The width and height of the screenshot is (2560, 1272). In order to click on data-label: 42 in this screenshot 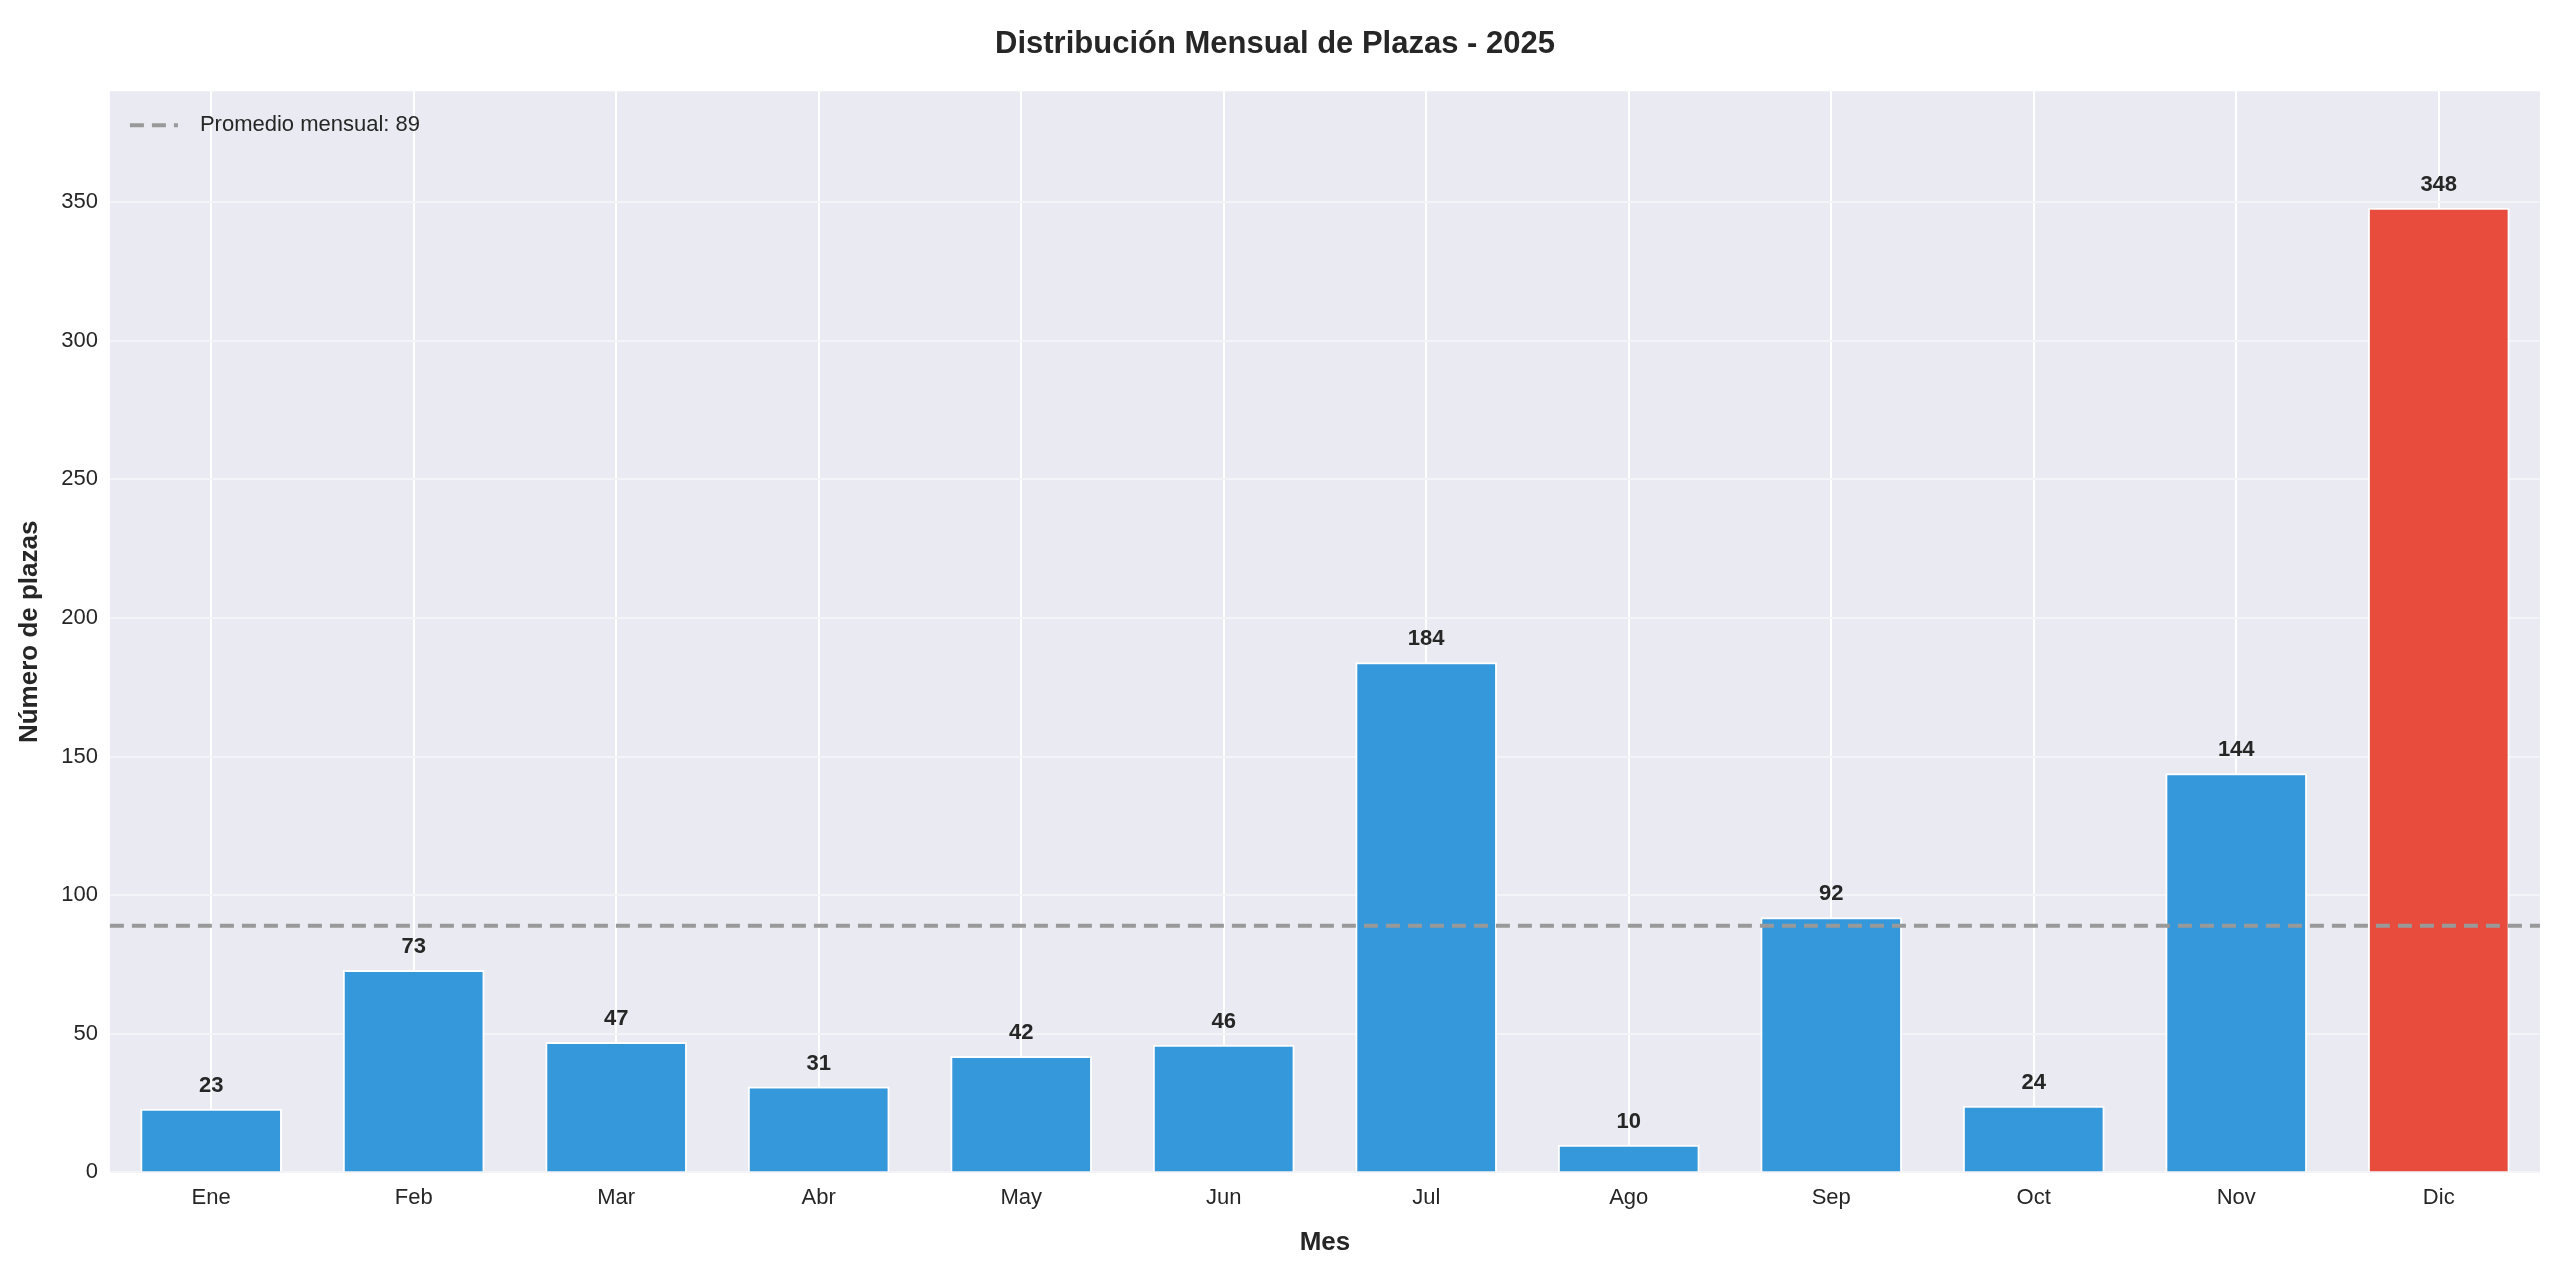, I will do `click(1021, 1032)`.